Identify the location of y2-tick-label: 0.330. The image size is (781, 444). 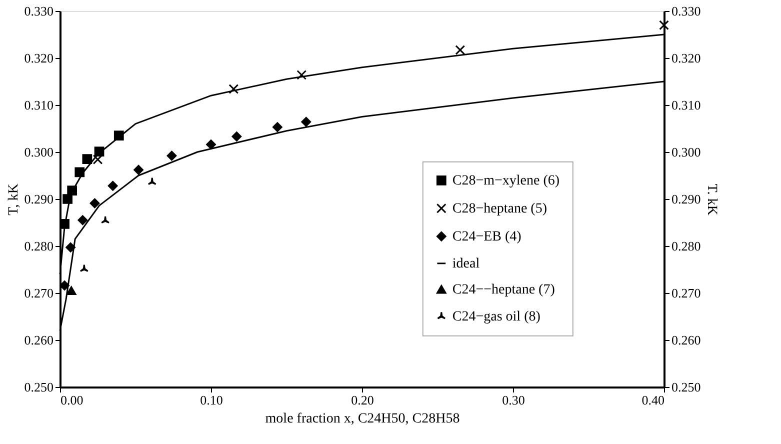
(686, 11).